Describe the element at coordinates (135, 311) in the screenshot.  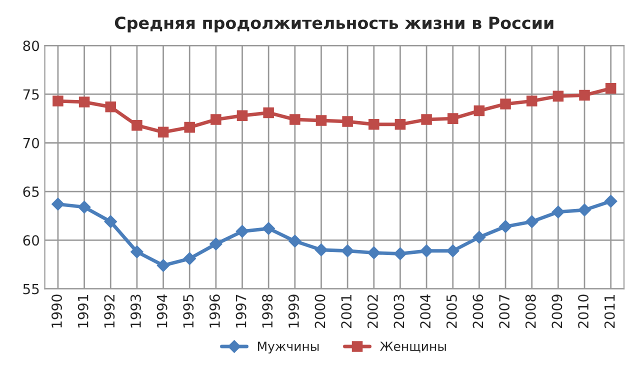
I see `x-tick-label: 1993` at that location.